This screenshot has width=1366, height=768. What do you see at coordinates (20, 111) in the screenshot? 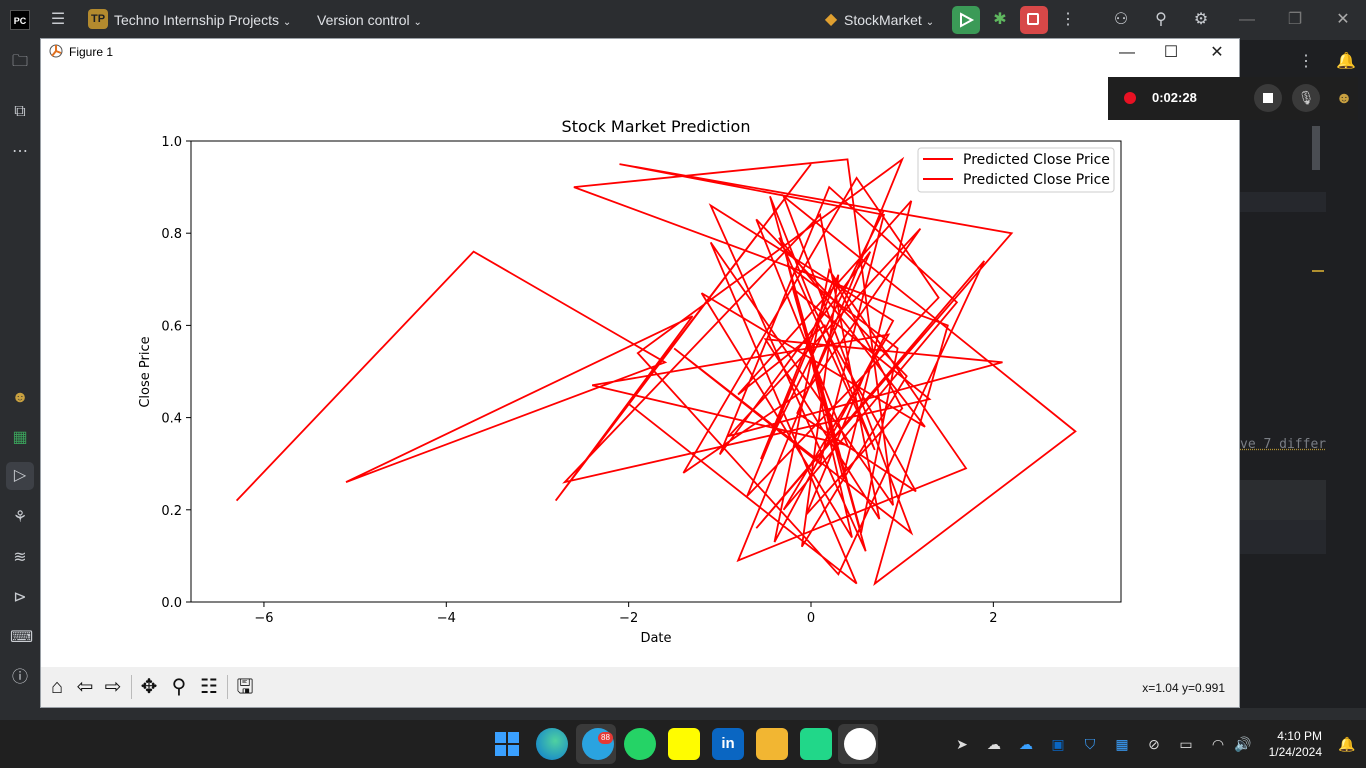
I see `structure-icon: ⧉` at bounding box center [20, 111].